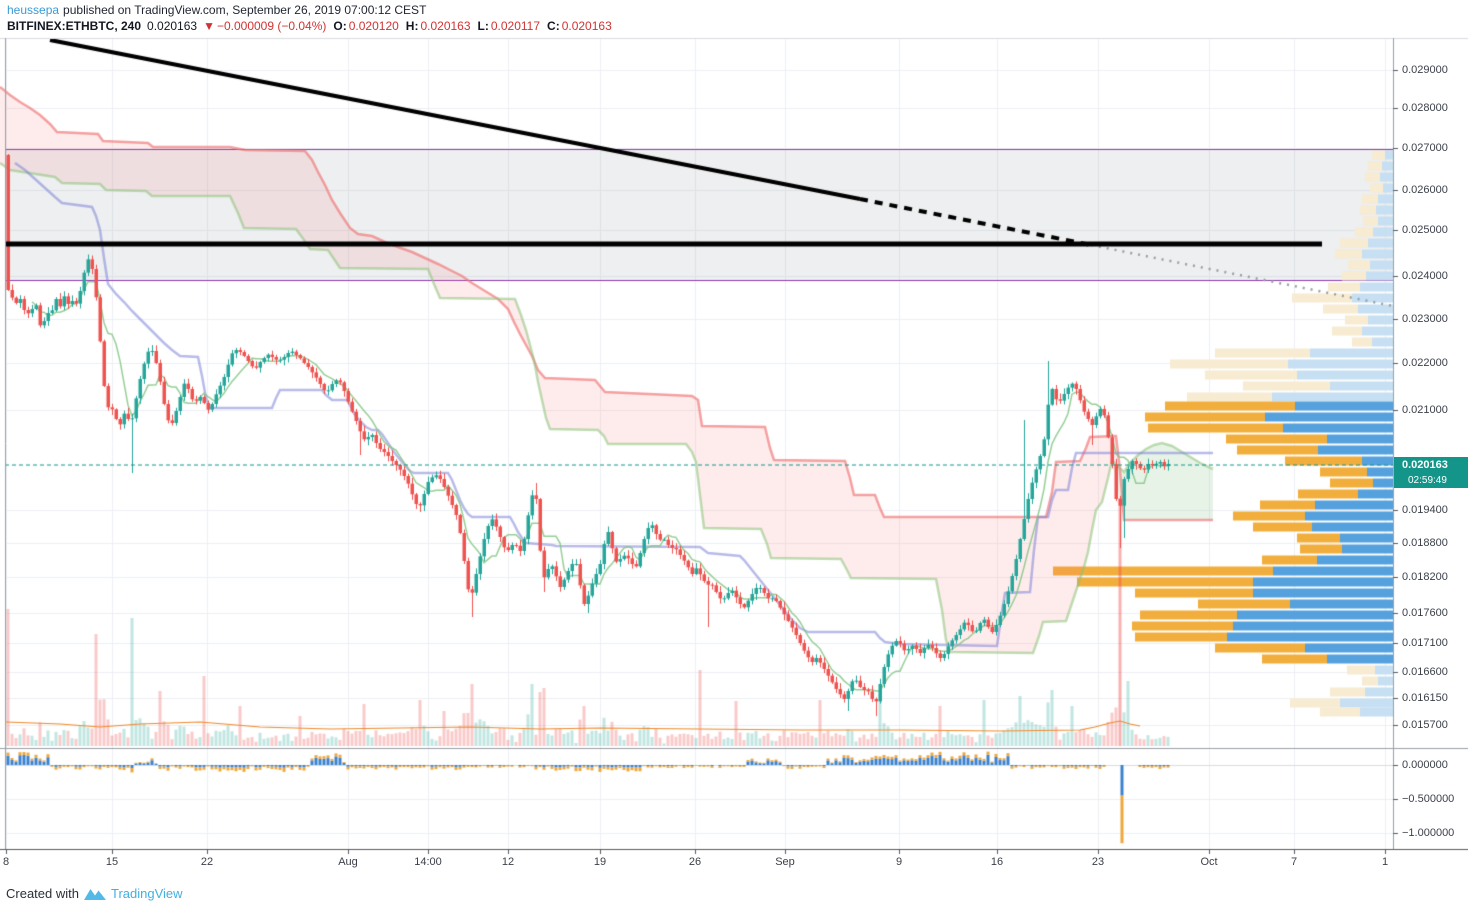 Image resolution: width=1468 pixels, height=913 pixels. I want to click on author-link: heussepa, so click(33, 10).